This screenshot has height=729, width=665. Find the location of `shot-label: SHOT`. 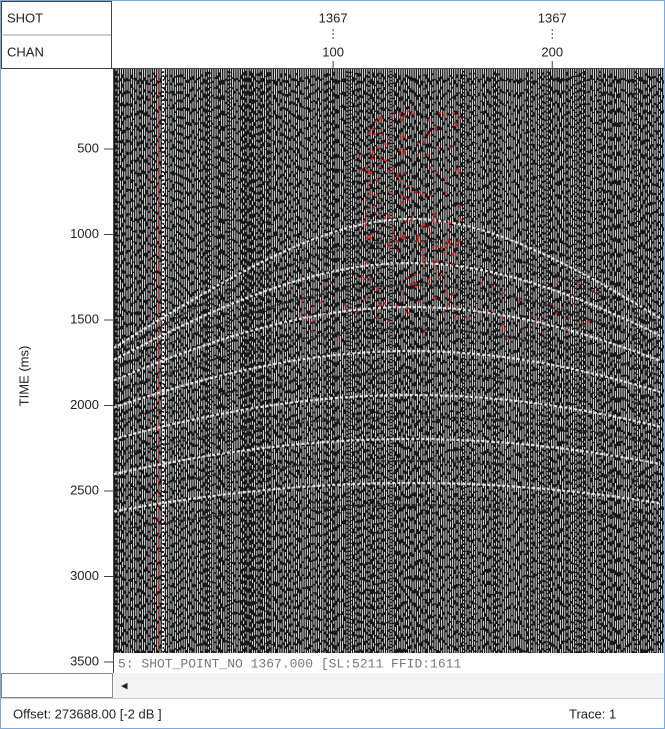

shot-label: SHOT is located at coordinates (25, 17).